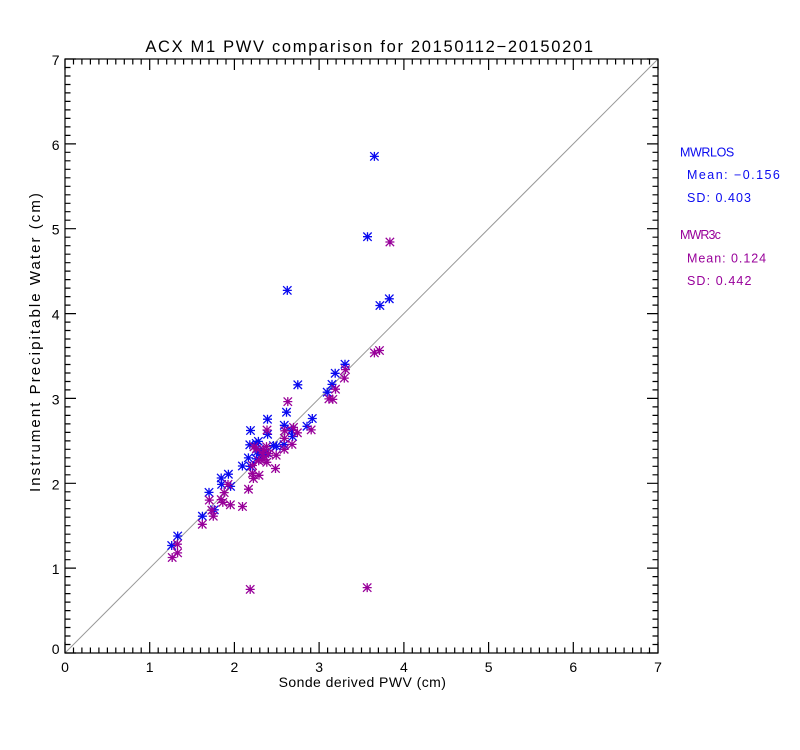 This screenshot has height=750, width=800. What do you see at coordinates (707, 152) in the screenshot?
I see `svg-text: MWRLOS` at bounding box center [707, 152].